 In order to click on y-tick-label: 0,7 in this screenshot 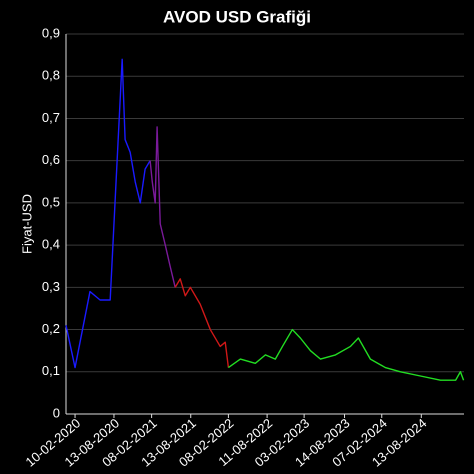, I will do `click(51, 117)`.